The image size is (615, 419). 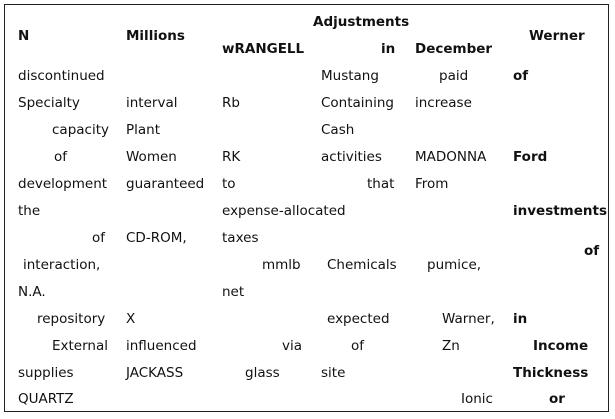 I want to click on cell: MADONNA, so click(x=451, y=157).